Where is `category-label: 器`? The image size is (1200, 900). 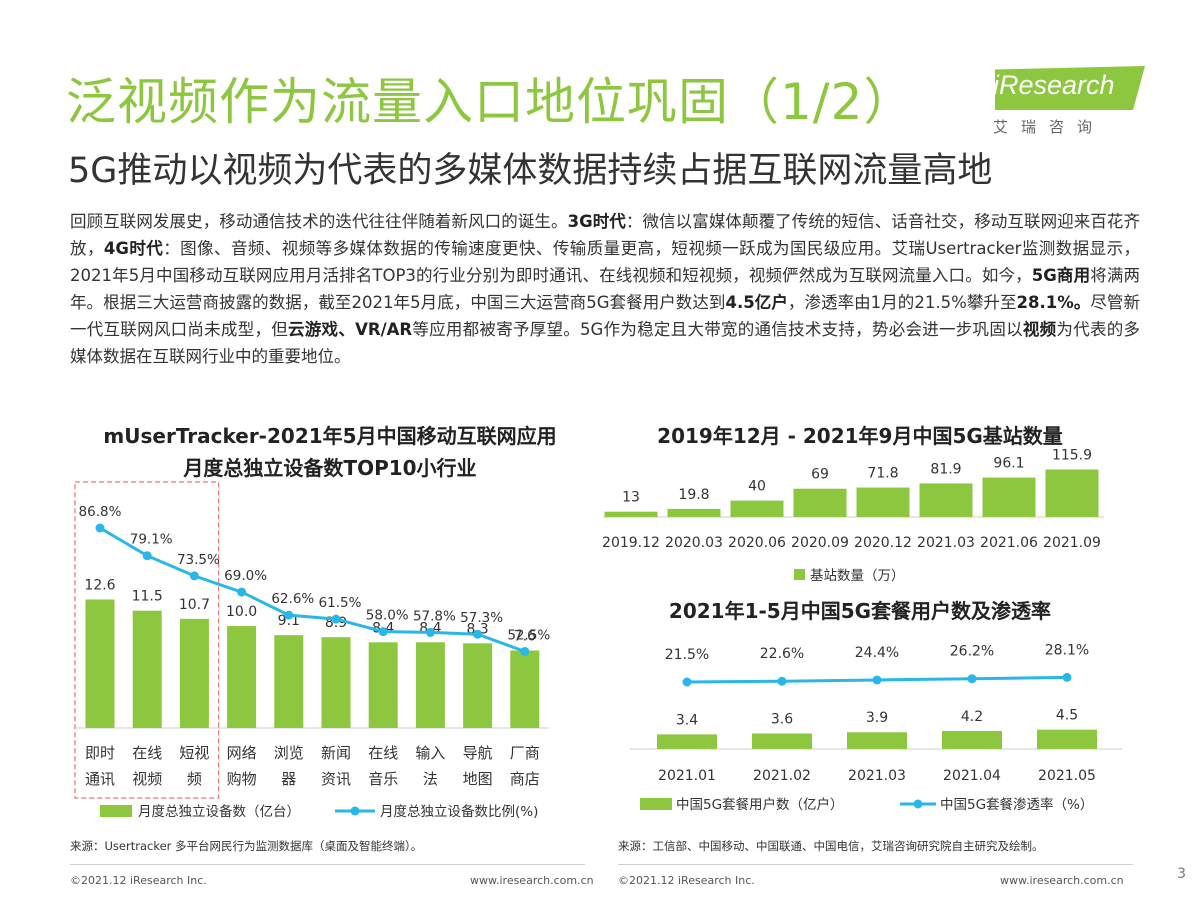 category-label: 器 is located at coordinates (288, 779).